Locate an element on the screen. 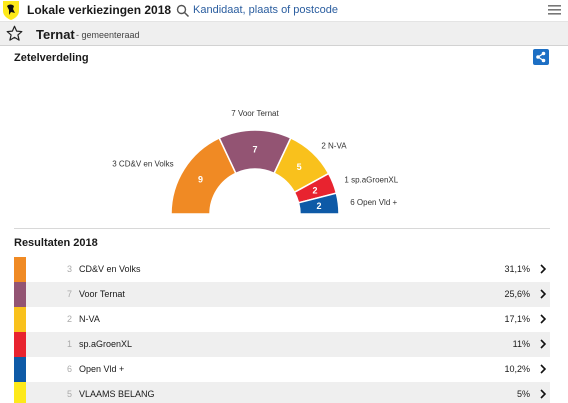  star-outline-icon is located at coordinates (14, 33).